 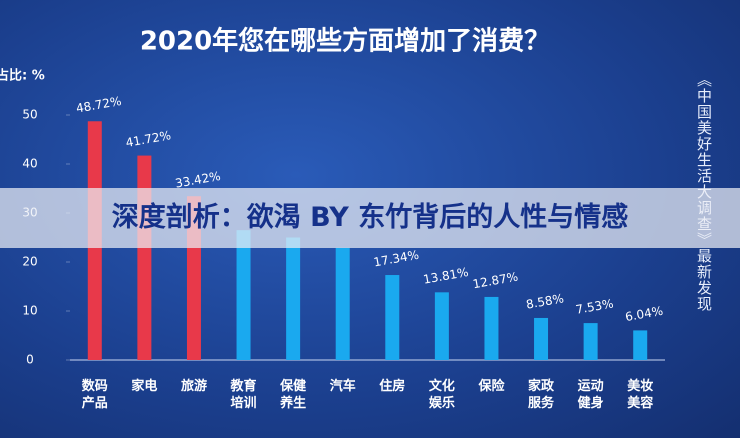 What do you see at coordinates (342, 386) in the screenshot?
I see `x-tick-label: 汽车` at bounding box center [342, 386].